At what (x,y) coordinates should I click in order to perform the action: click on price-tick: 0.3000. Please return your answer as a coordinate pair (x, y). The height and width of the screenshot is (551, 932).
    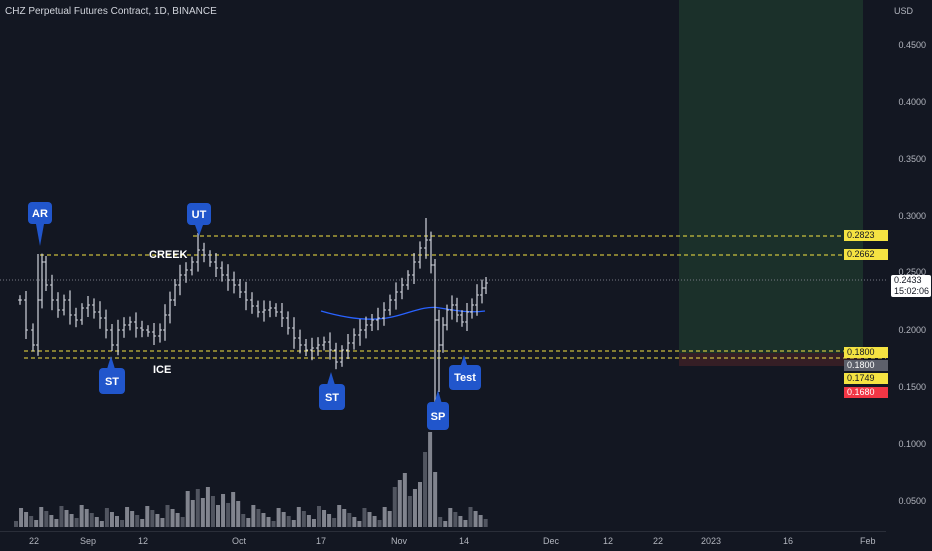
    Looking at the image, I should click on (912, 216).